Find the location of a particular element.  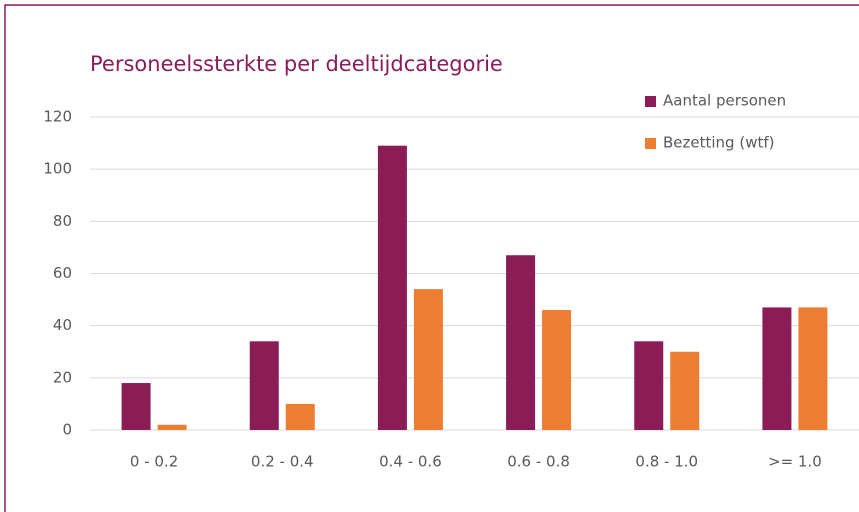

chart-title: Personeelssterkte per deeltijdcategorie is located at coordinates (296, 64).